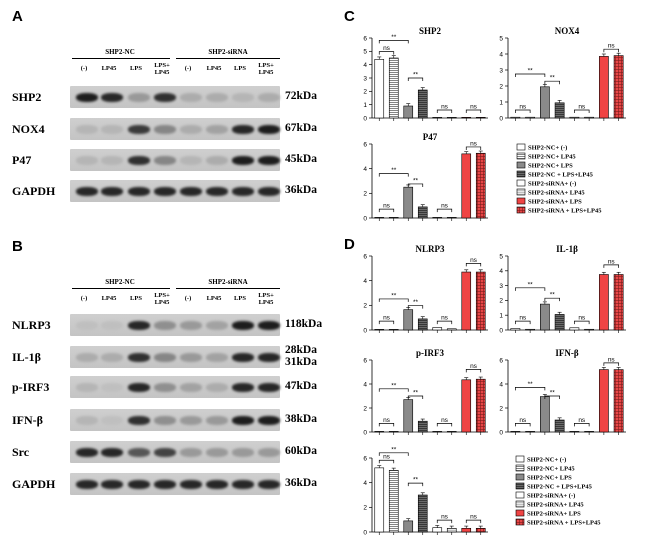  Describe the element at coordinates (175, 129) in the screenshot. I see `blot-strip-nox4` at that location.